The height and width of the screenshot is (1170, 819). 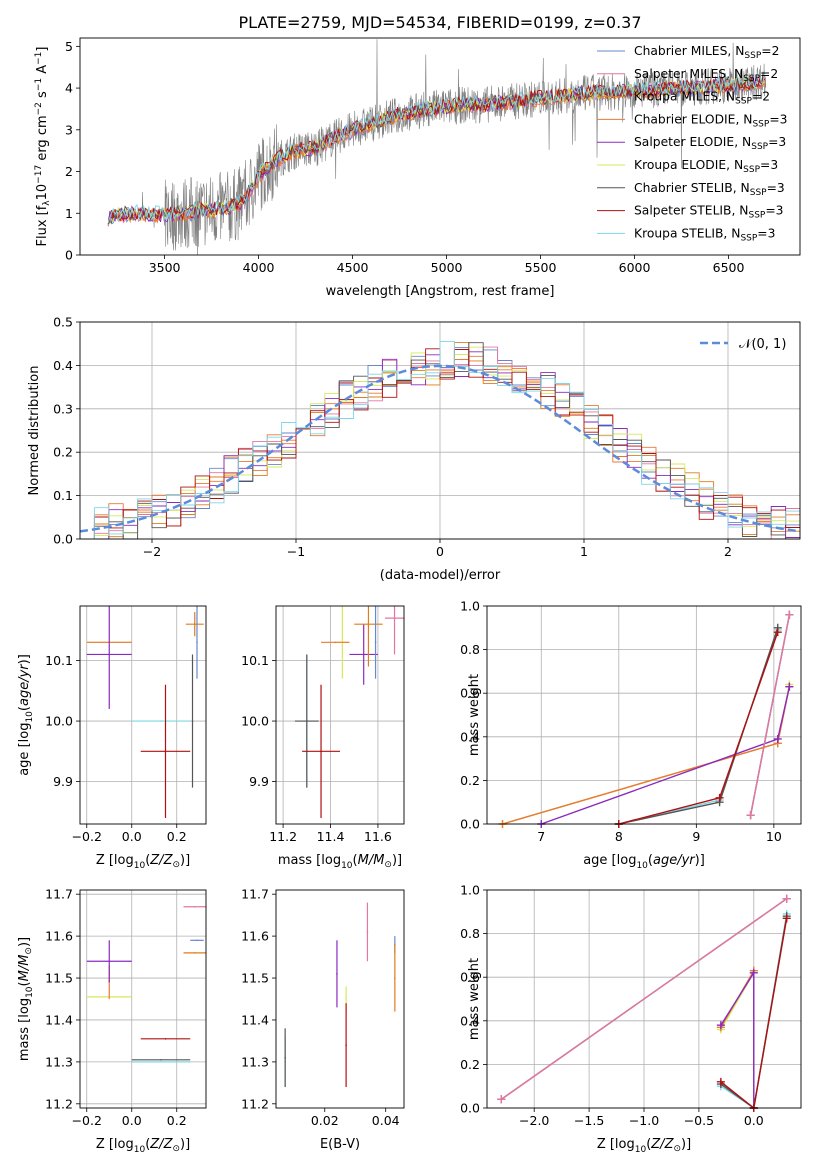 What do you see at coordinates (447, 267) in the screenshot?
I see `x-tick-label: 5000` at bounding box center [447, 267].